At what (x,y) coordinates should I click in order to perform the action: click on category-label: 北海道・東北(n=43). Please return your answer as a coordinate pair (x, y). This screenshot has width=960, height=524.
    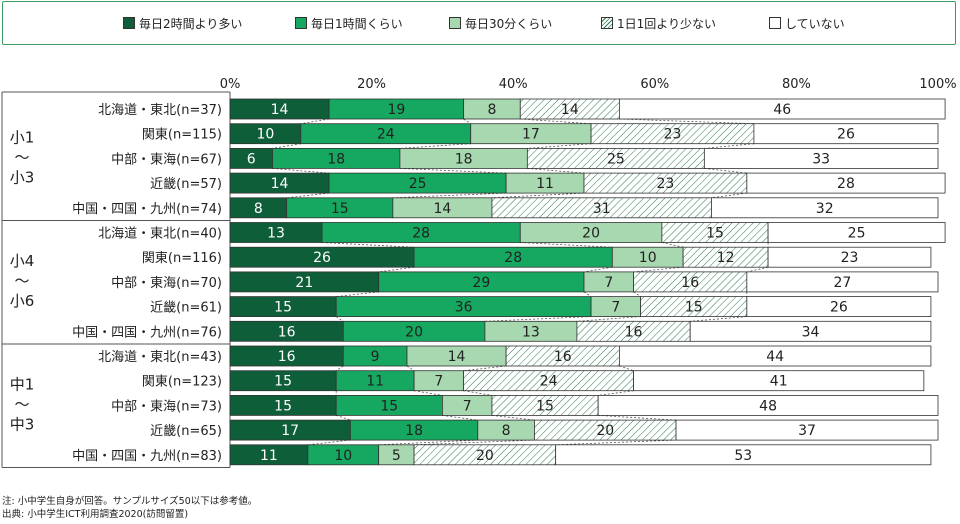
    Looking at the image, I should click on (160, 357).